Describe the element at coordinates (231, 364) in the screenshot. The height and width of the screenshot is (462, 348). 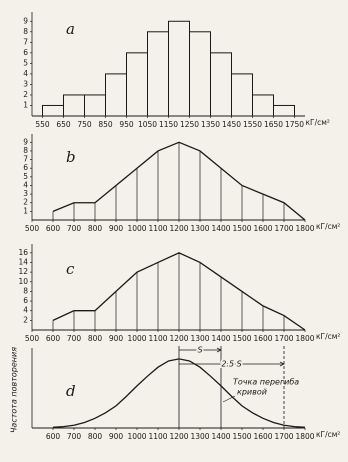
I see `span-label: 2.5 S` at that location.